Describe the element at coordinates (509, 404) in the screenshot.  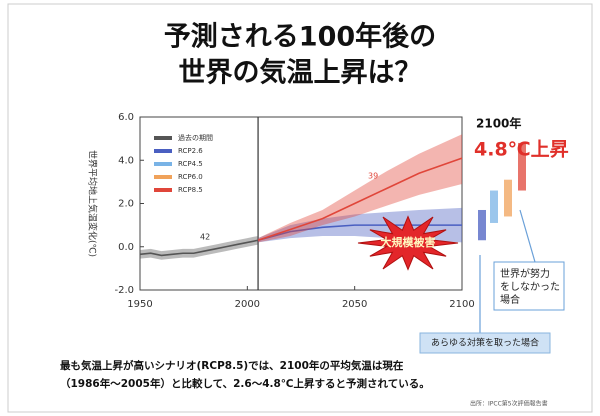
I see `source: 出所：IPCC第5次評価報告書` at that location.